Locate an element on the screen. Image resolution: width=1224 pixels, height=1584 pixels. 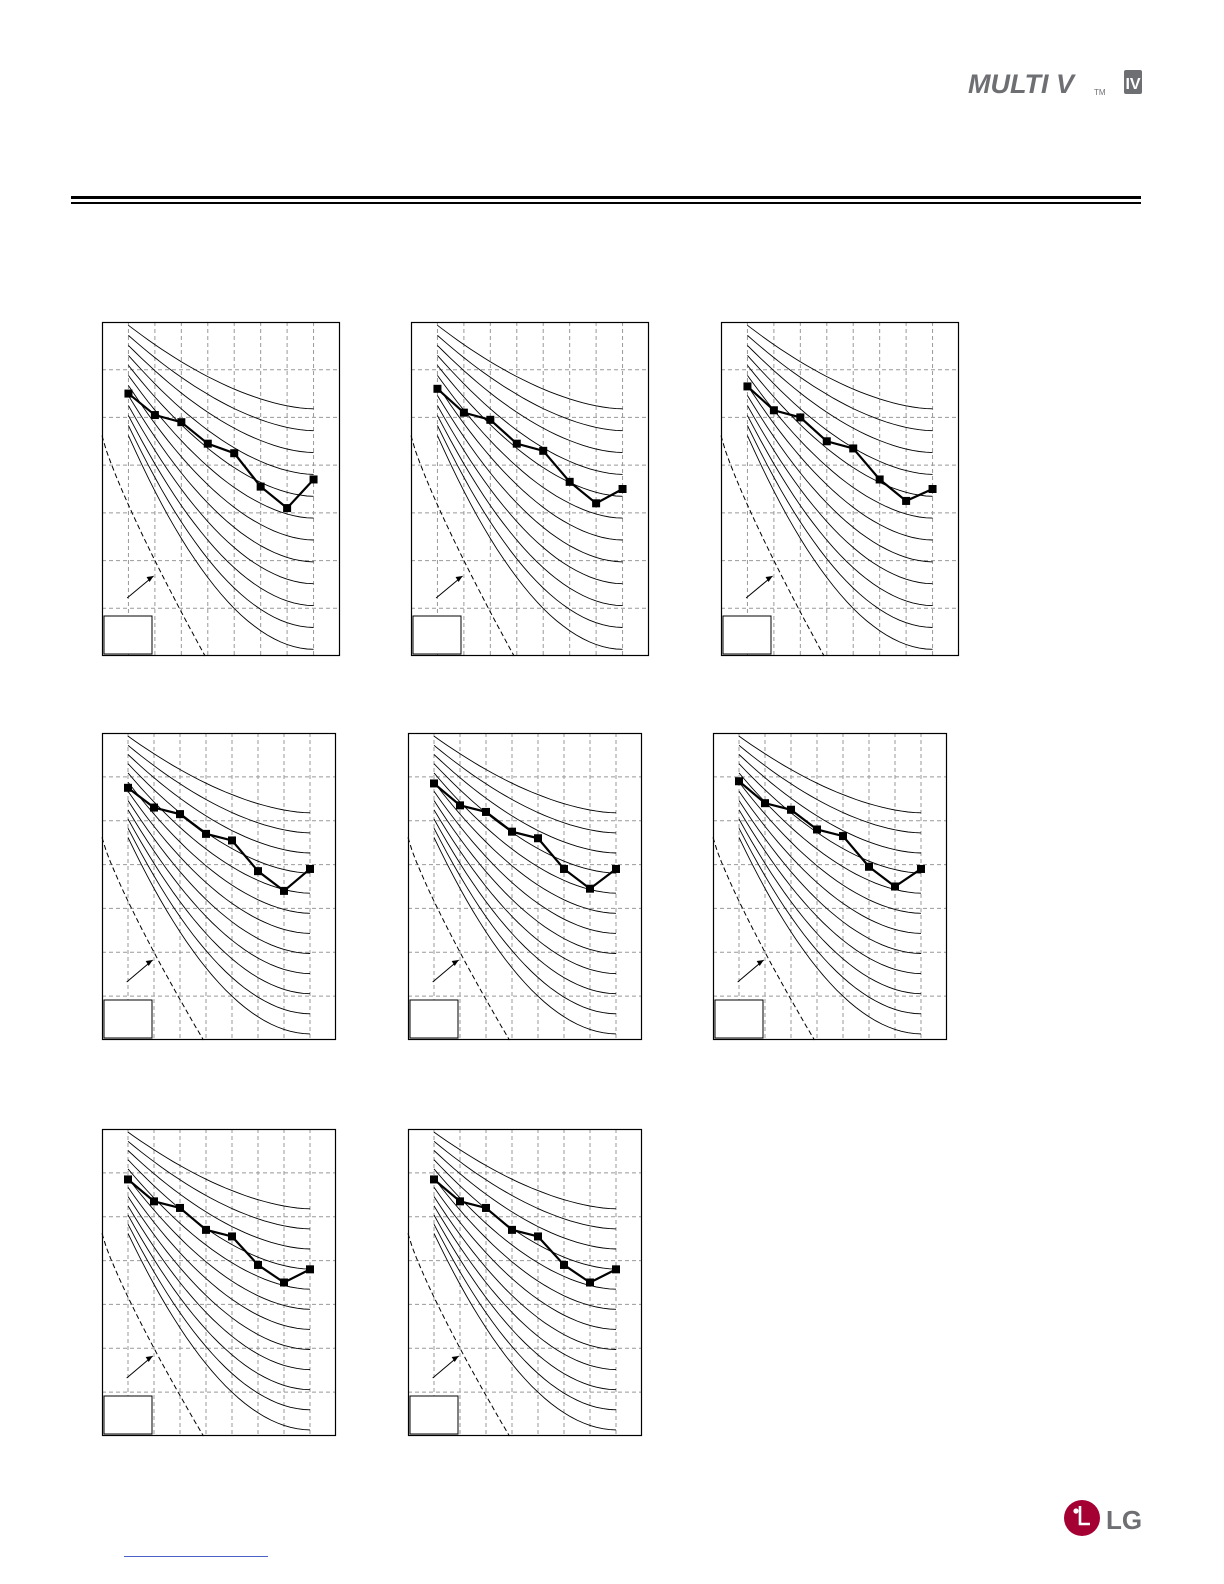
generation-badge-label: IV is located at coordinates (1132, 84).